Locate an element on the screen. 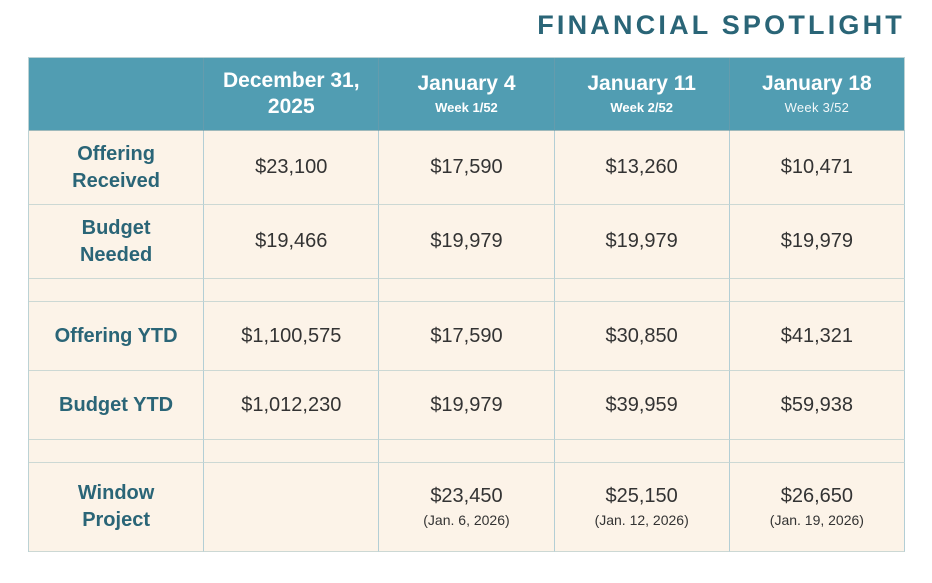 This screenshot has height=583, width=932. column-header-dec-31-2025: December 31, 2025 is located at coordinates (292, 94).